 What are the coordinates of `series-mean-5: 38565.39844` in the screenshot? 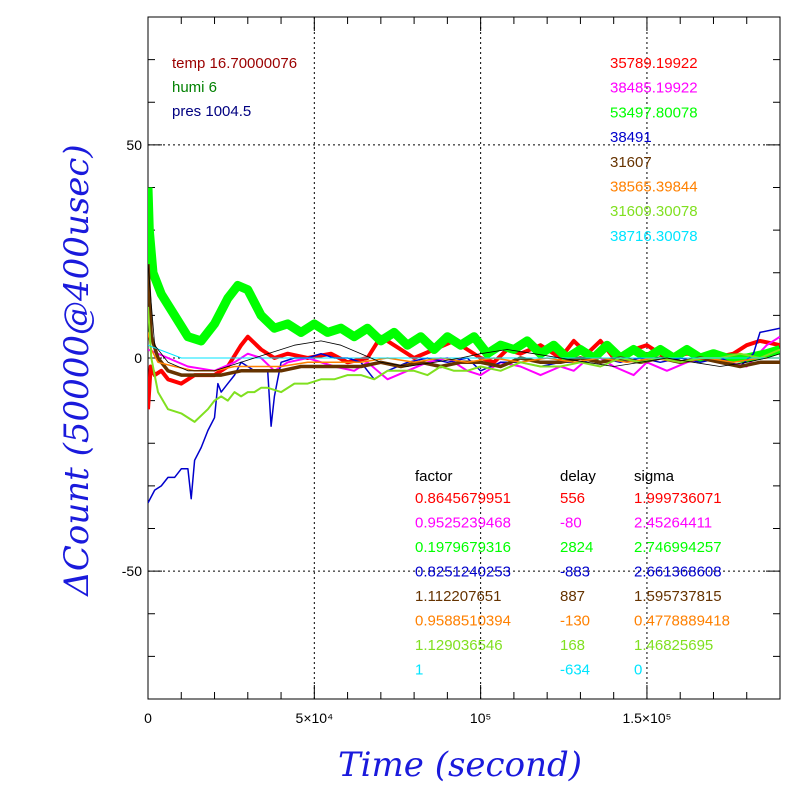 It's located at (654, 187).